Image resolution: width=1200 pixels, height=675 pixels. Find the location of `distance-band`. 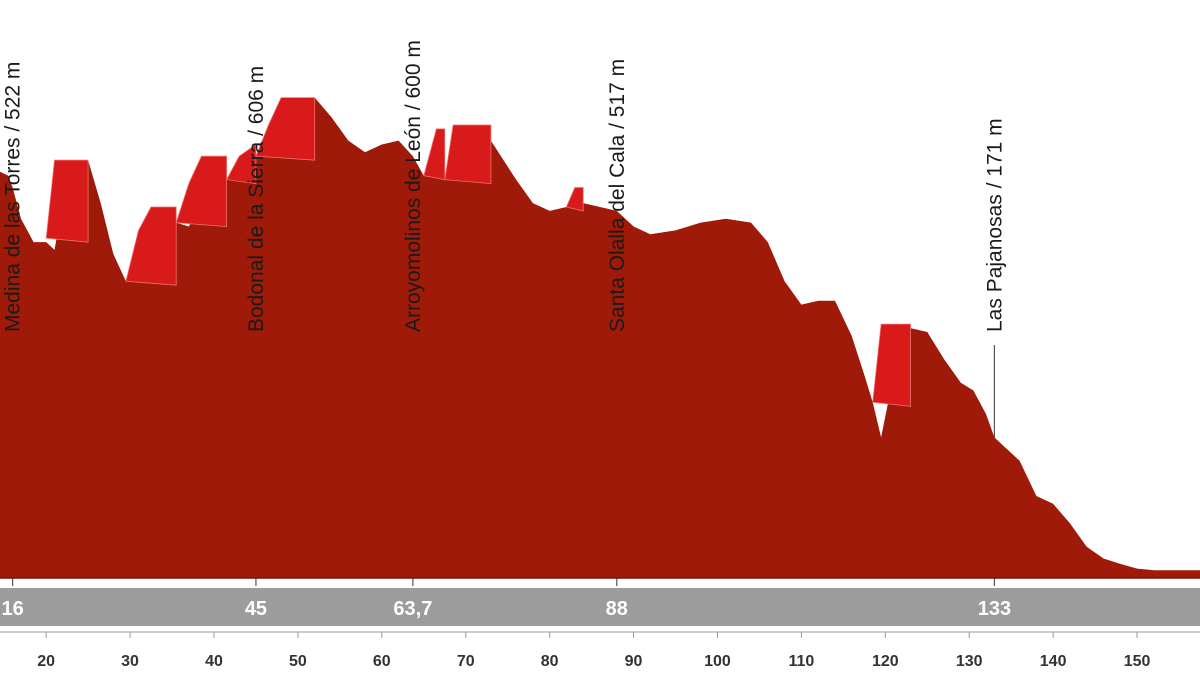

distance-band is located at coordinates (600, 607).